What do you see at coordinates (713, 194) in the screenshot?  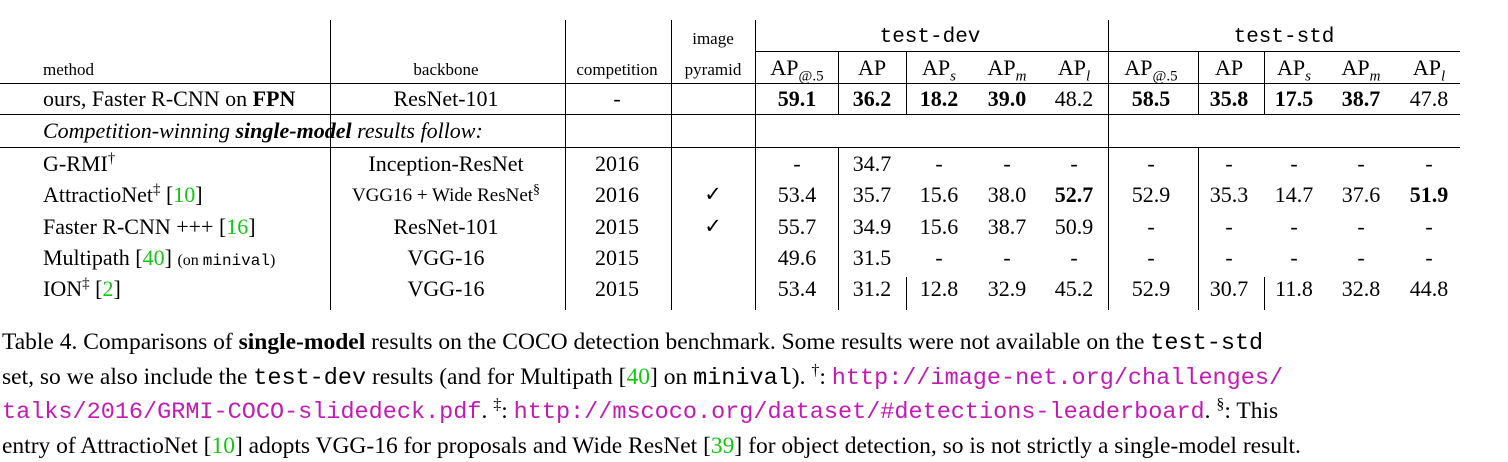 I see `row-attractionet-pyramid-check: ✓` at bounding box center [713, 194].